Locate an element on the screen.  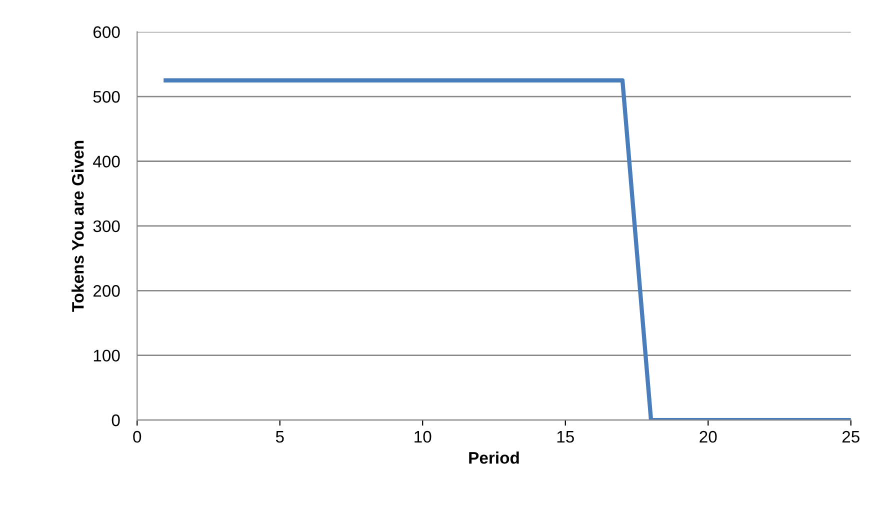
y-axis-title: Tokens You are Given is located at coordinates (78, 226).